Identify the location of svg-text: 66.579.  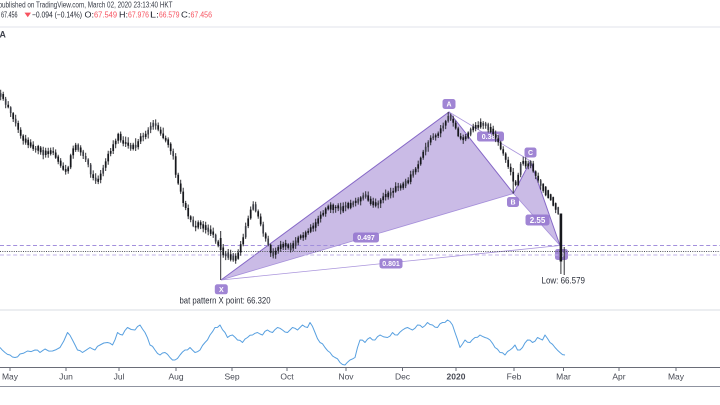
(169, 14).